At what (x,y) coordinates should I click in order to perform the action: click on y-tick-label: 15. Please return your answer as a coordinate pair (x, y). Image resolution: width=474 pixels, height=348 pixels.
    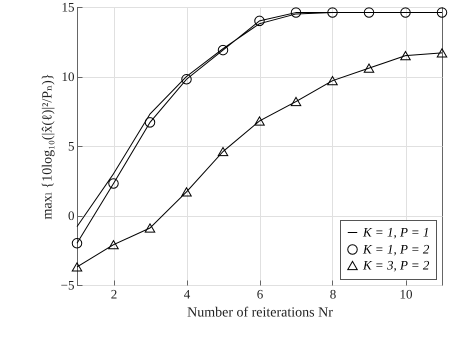
    Looking at the image, I should click on (68, 7).